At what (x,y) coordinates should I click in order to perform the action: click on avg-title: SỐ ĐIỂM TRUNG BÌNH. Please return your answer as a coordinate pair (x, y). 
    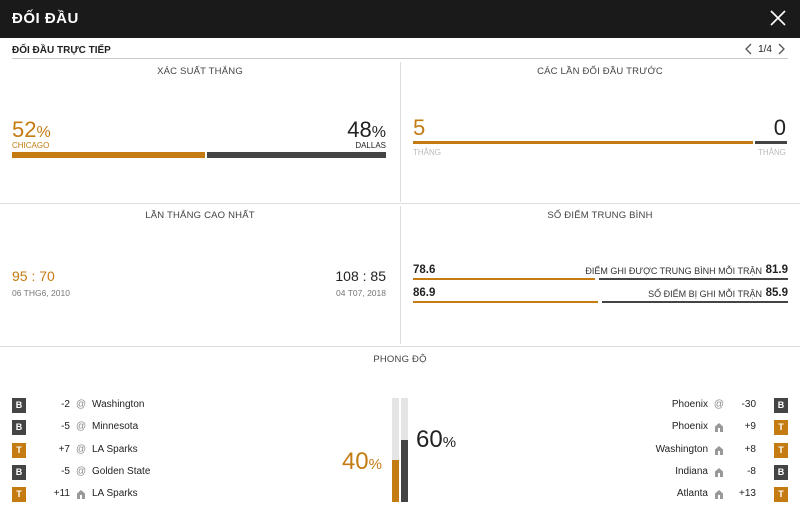
    Looking at the image, I should click on (600, 215).